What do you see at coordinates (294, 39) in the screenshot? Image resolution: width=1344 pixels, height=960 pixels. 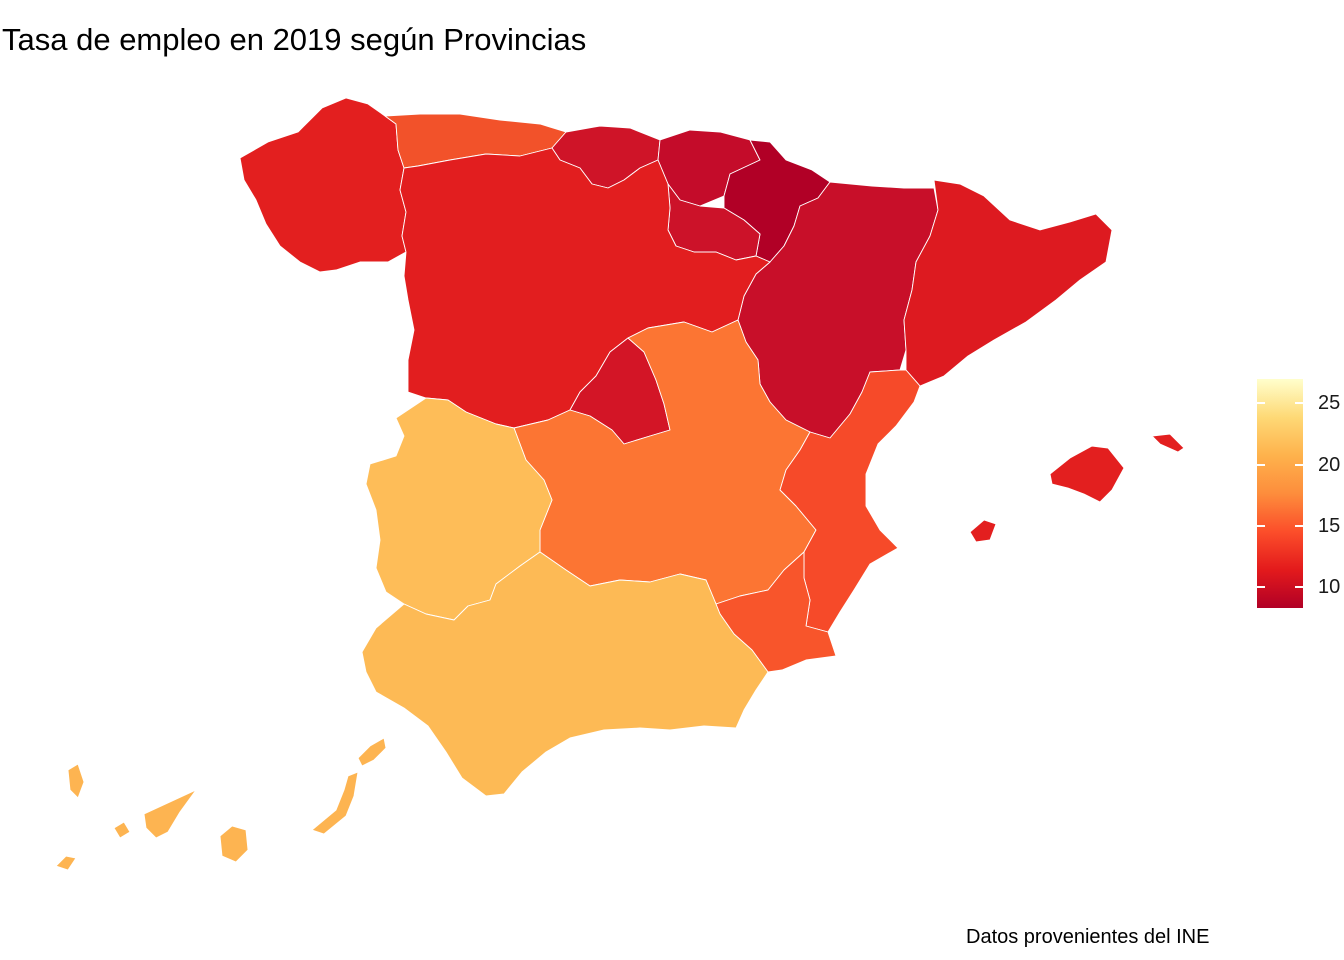 I see `map-title: Tasa de empleo en 2019 según Provincias` at bounding box center [294, 39].